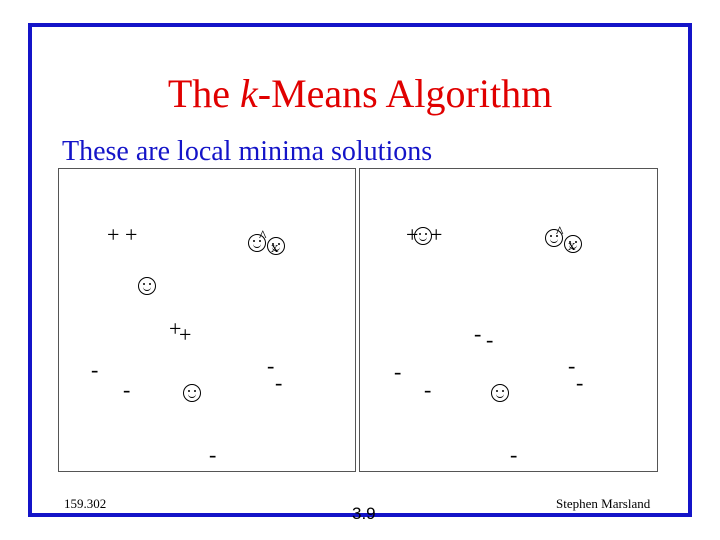 This screenshot has width=720, height=540. What do you see at coordinates (405, 93) in the screenshot?
I see `title-suffix: -Means Algorithm` at bounding box center [405, 93].